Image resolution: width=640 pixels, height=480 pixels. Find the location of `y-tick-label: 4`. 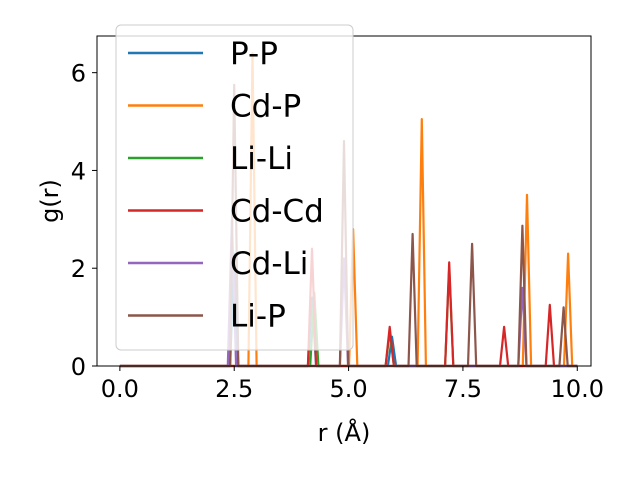

y-tick-label: 4 is located at coordinates (78, 171).